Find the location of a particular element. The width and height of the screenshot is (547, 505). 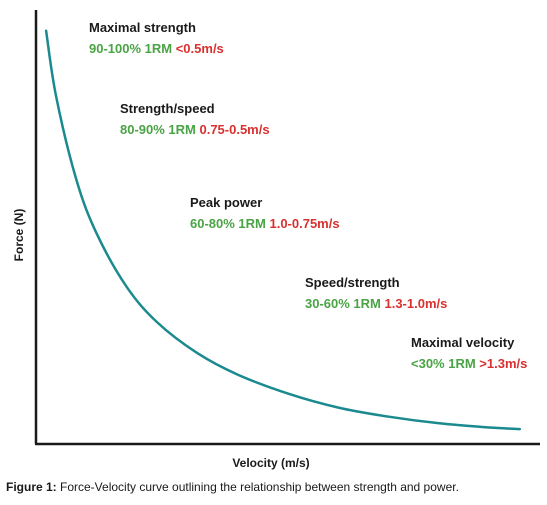

zone-velocity: 0.75-0.5m/s is located at coordinates (234, 129).